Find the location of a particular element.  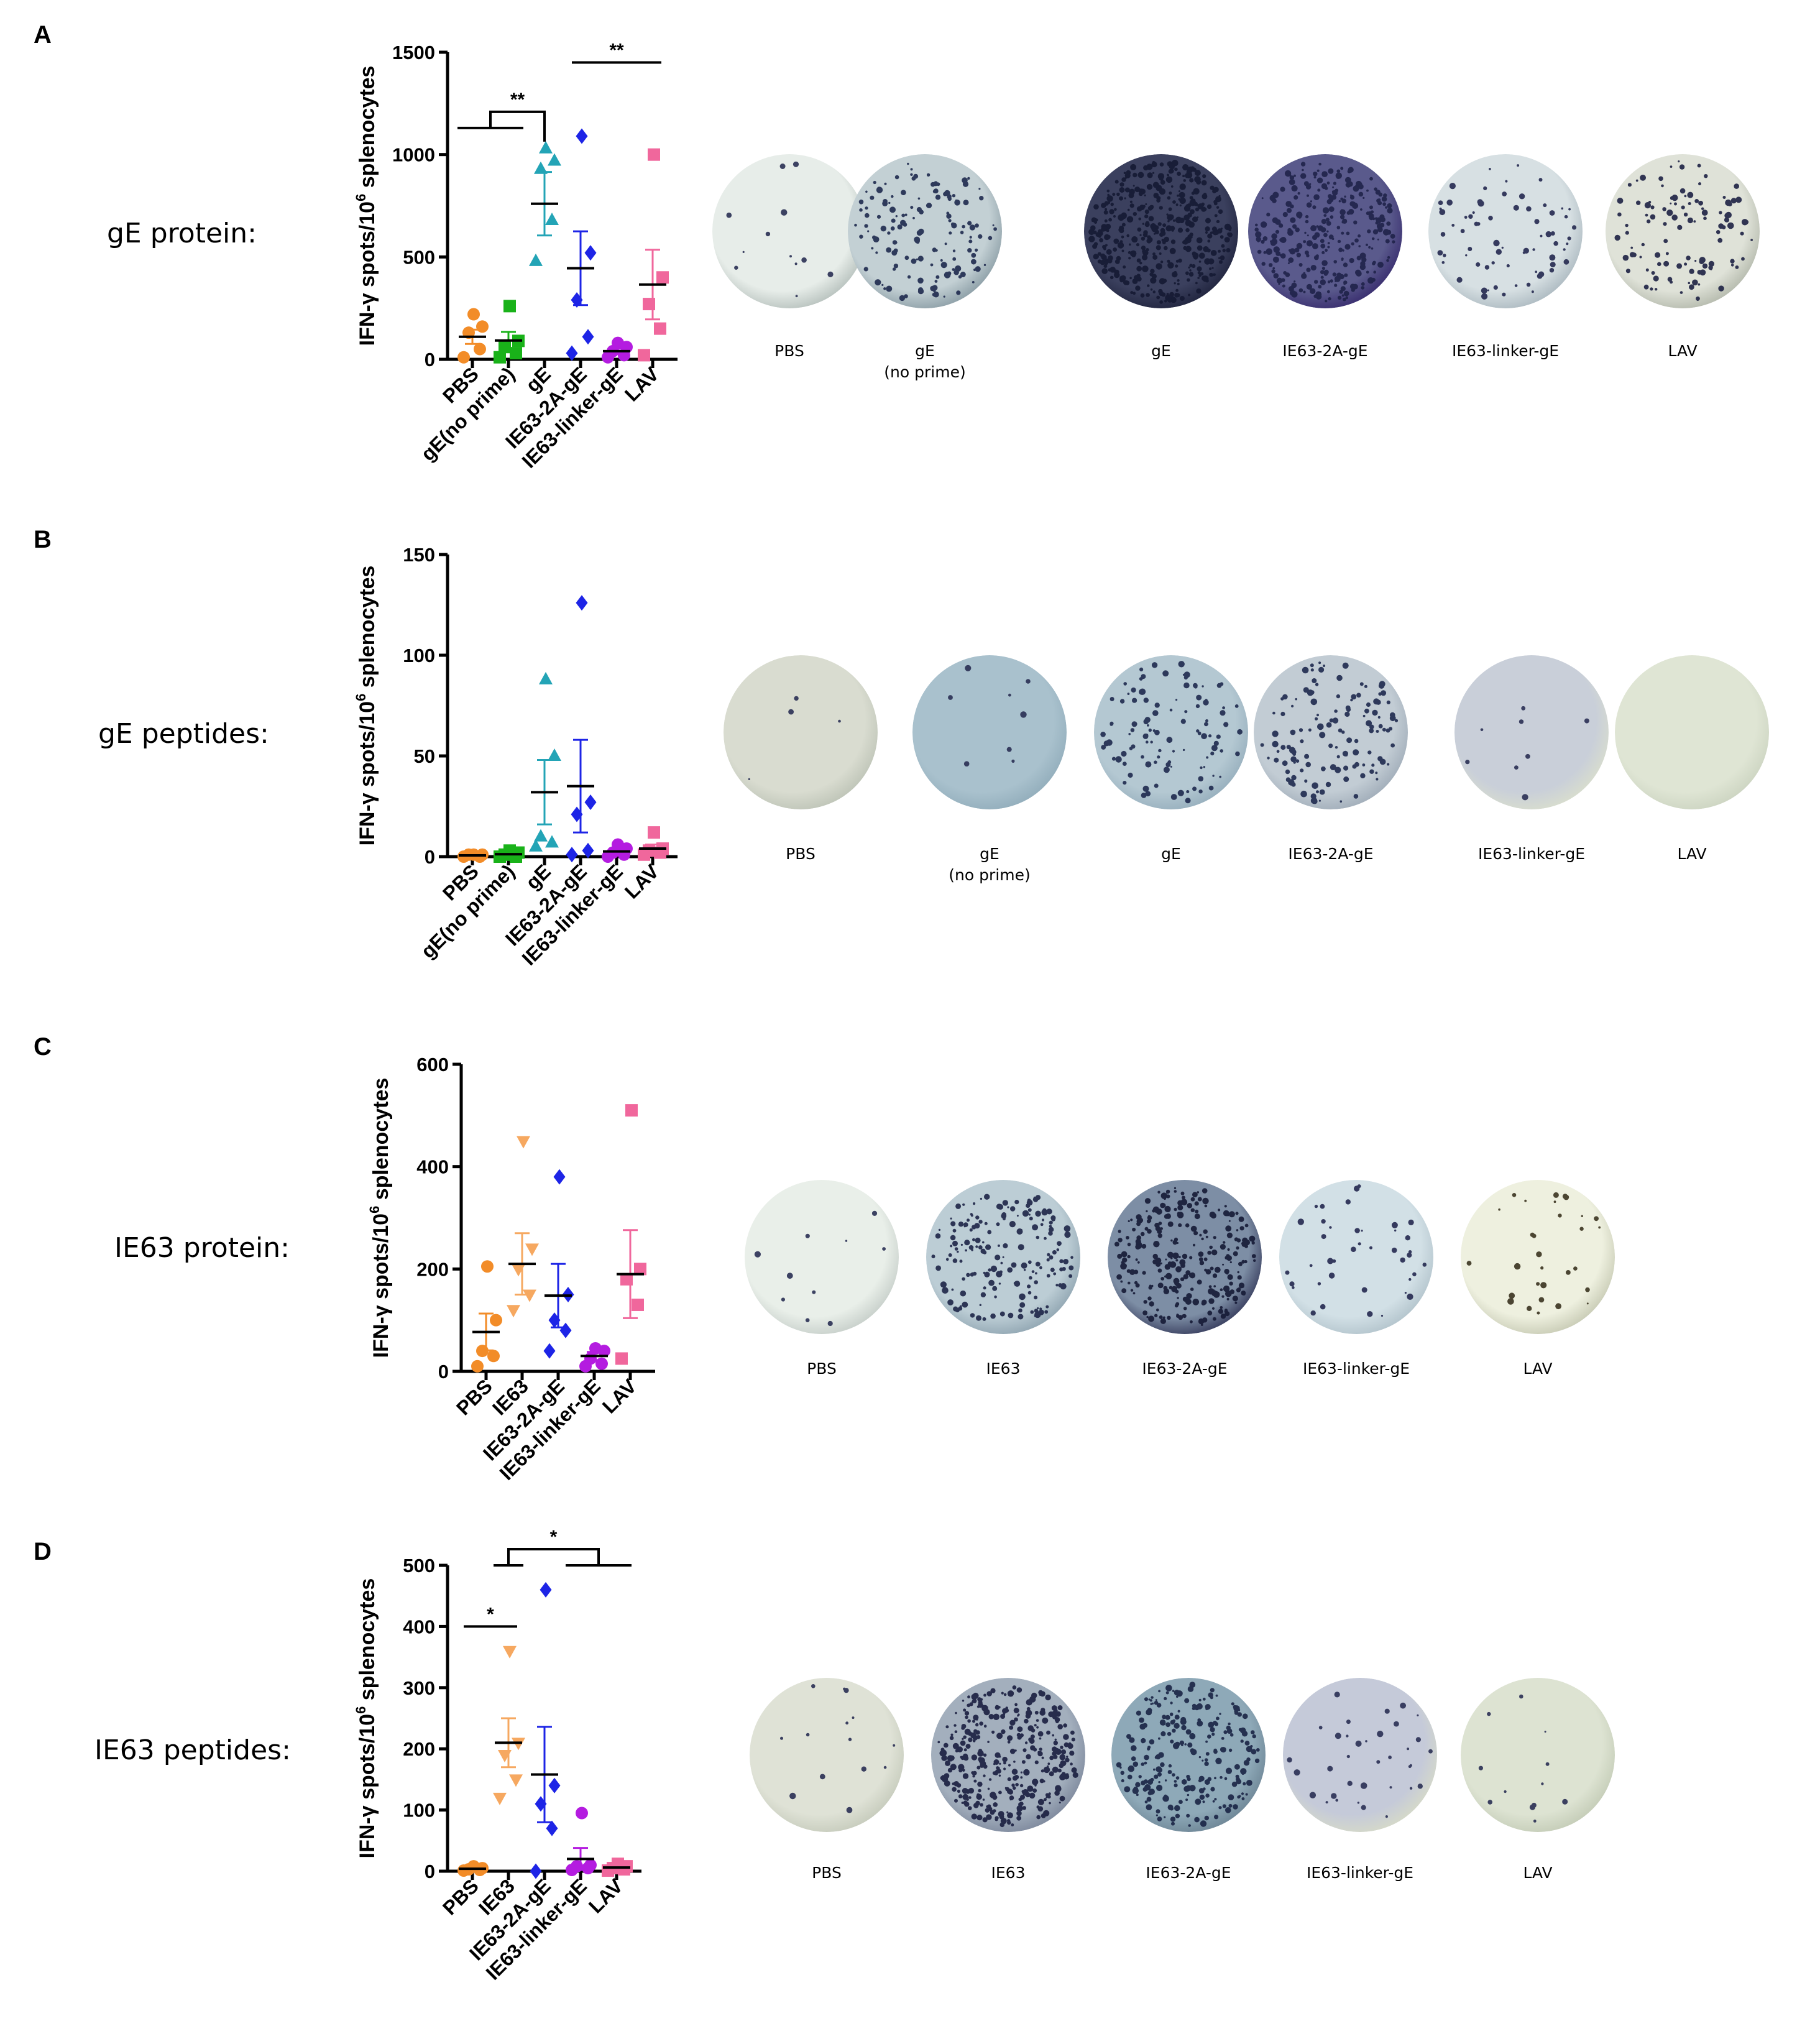

well-label-text: IE63-2A-gE is located at coordinates (1188, 1873).